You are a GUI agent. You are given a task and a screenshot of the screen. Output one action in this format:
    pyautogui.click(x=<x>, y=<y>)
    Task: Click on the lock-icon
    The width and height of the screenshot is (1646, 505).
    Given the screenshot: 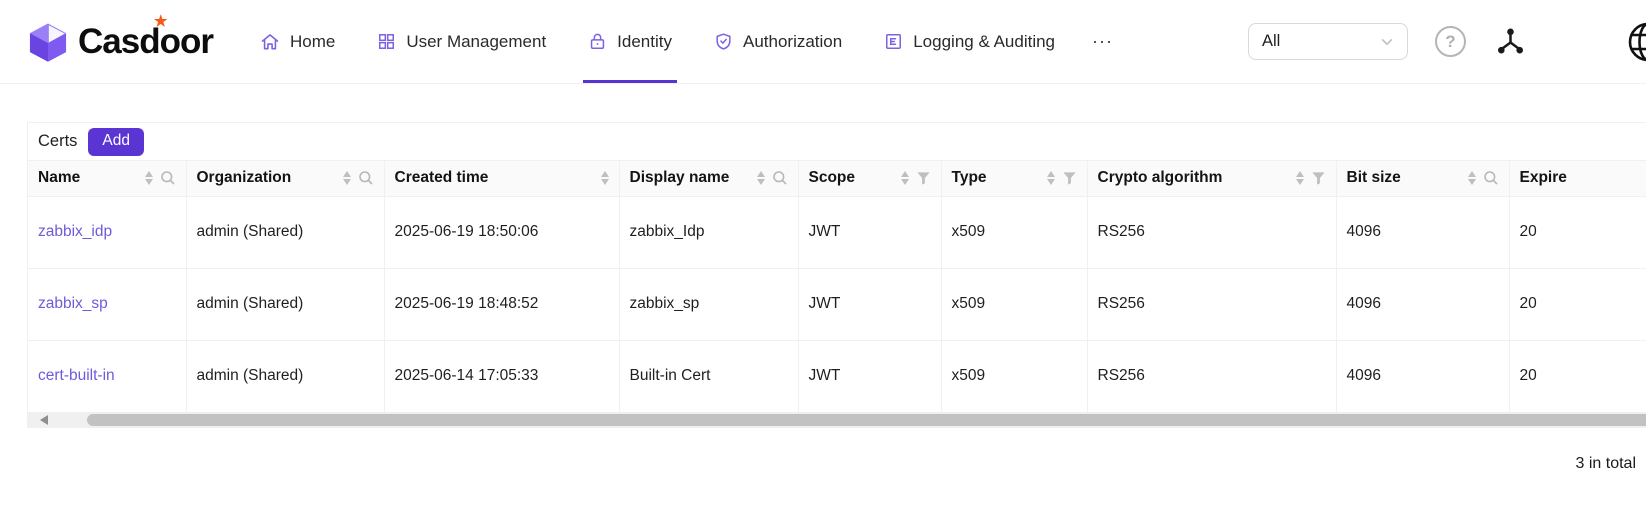 What is the action you would take?
    pyautogui.click(x=597, y=41)
    